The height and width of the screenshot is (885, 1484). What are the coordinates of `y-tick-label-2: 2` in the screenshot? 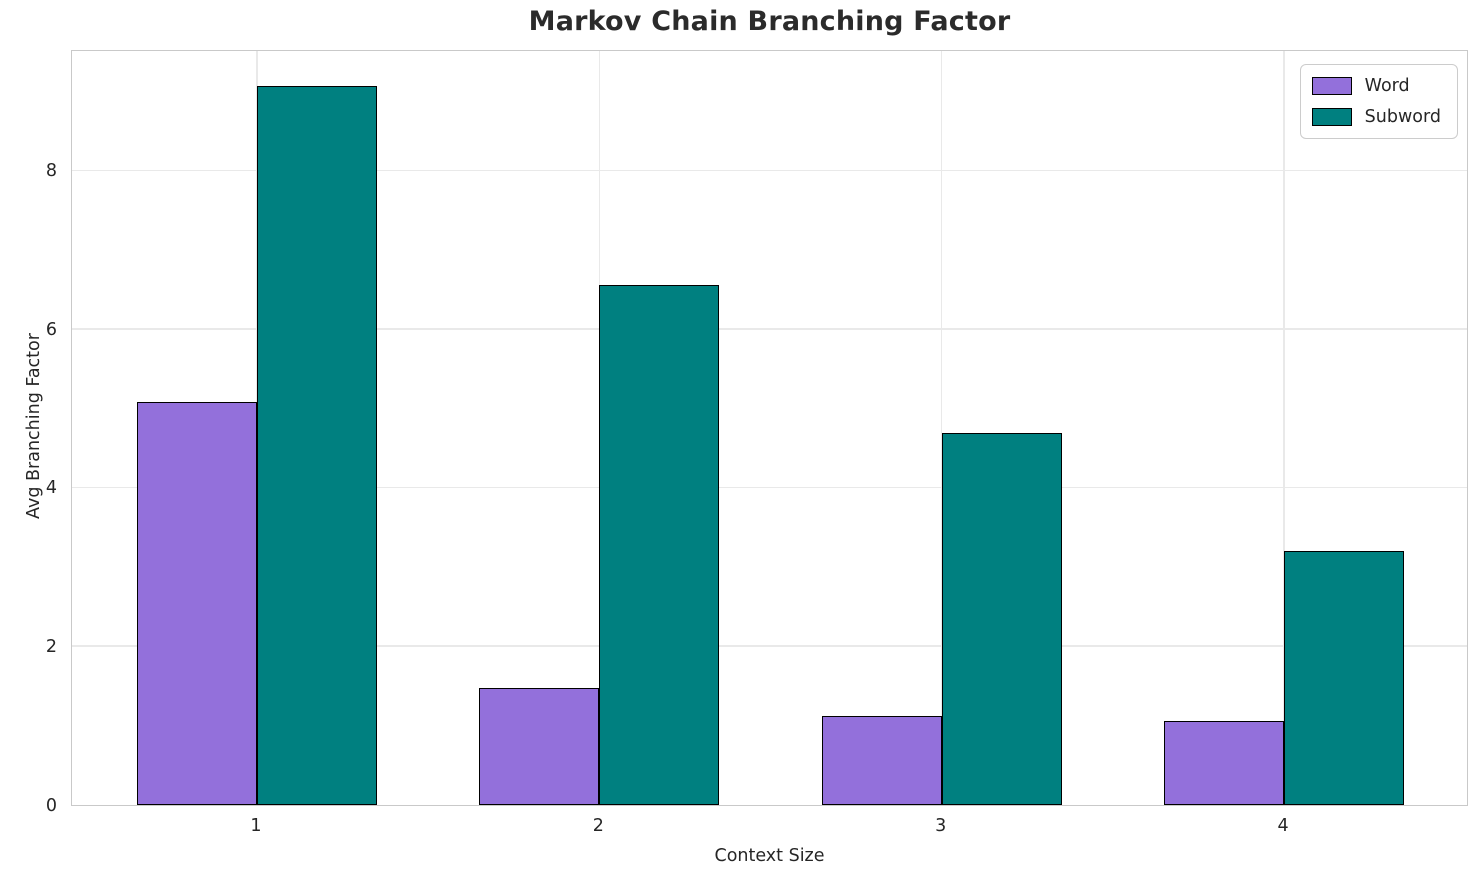 It's located at (51, 647).